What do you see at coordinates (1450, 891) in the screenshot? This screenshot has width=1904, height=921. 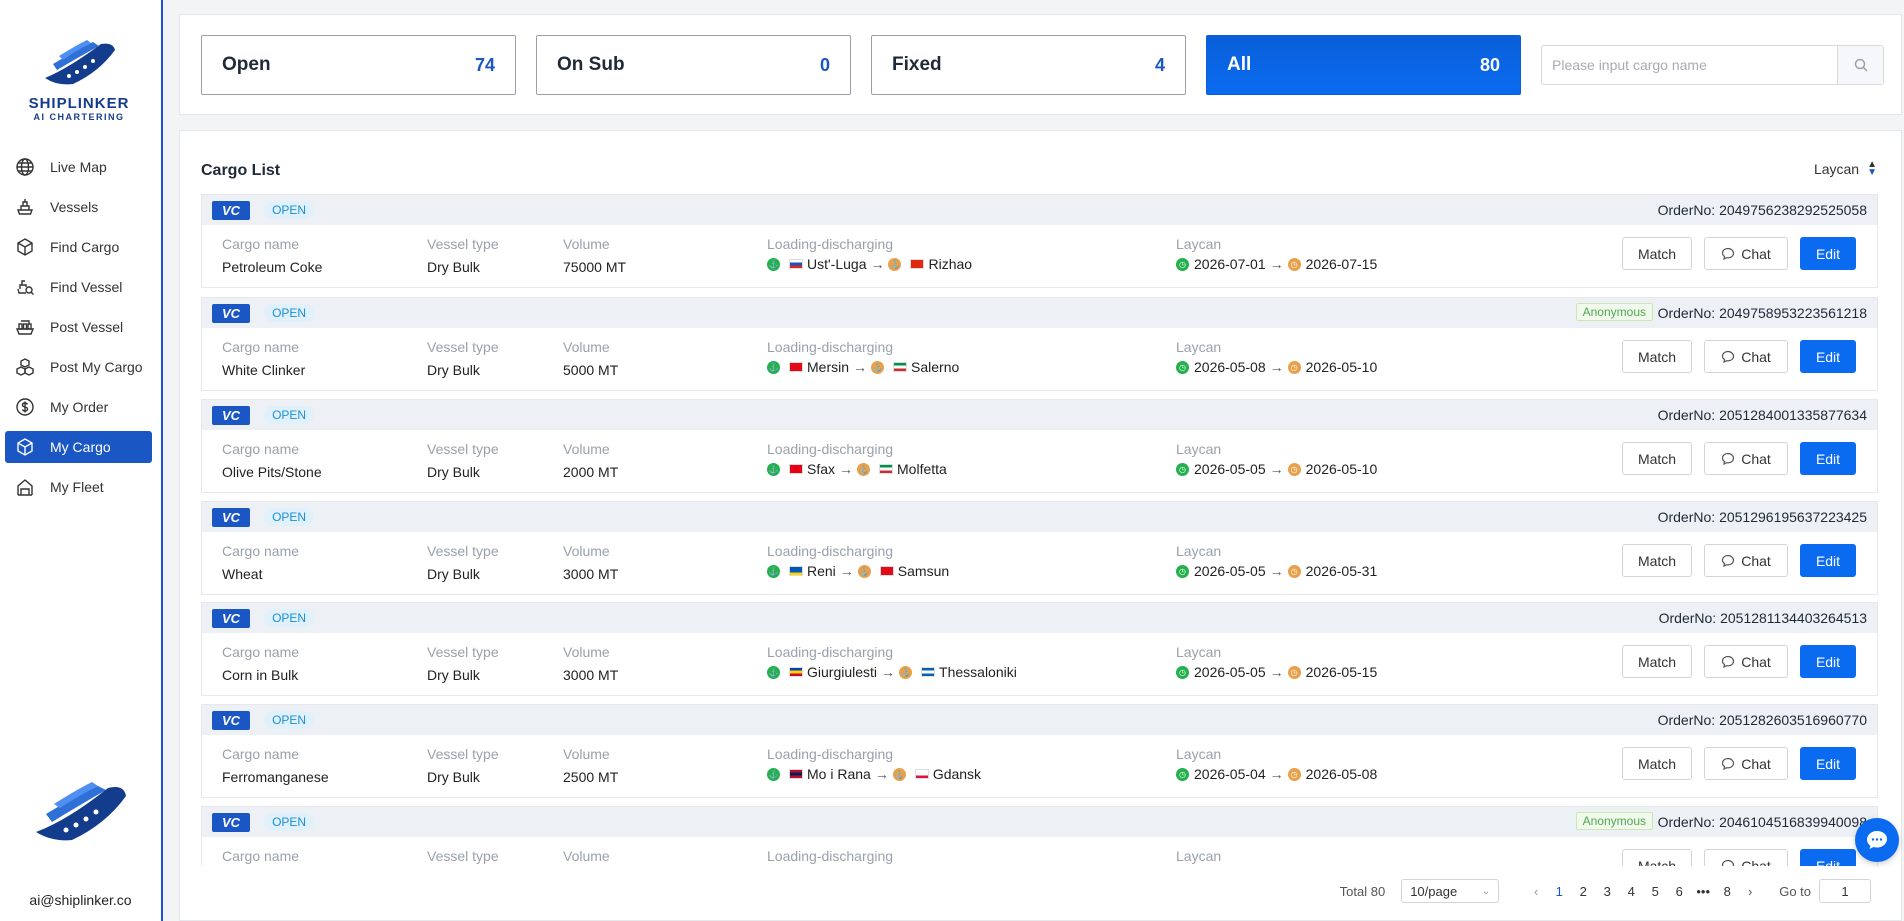 I see `page-size-select: 10/page ⌄` at bounding box center [1450, 891].